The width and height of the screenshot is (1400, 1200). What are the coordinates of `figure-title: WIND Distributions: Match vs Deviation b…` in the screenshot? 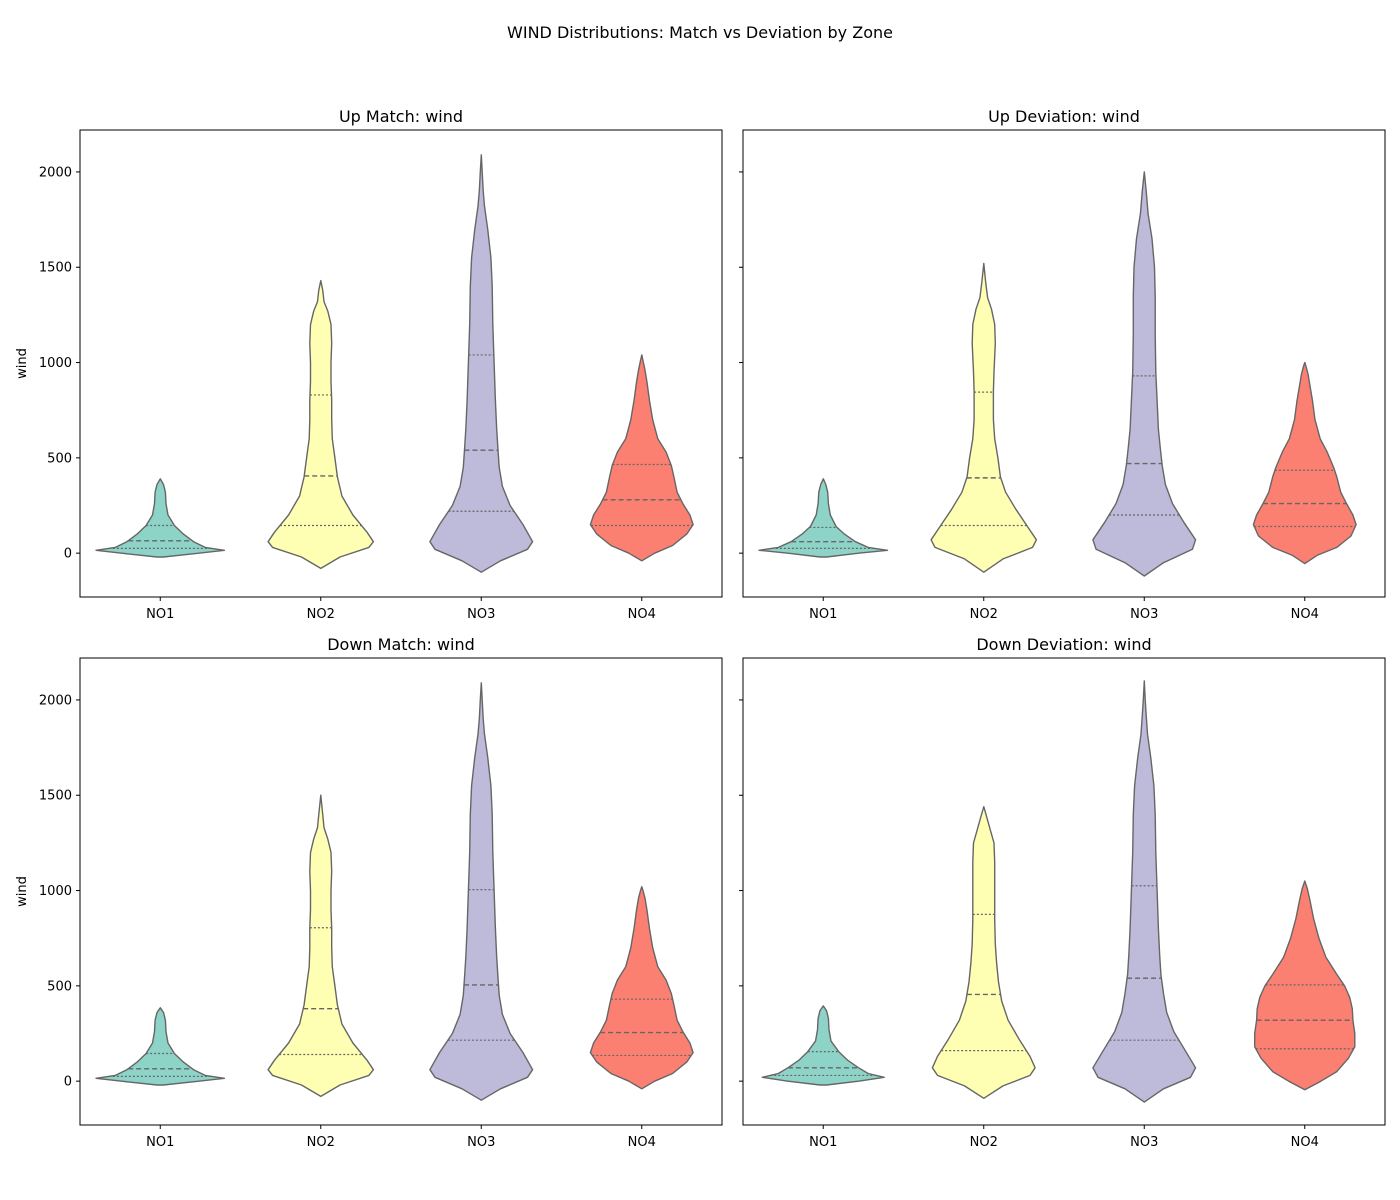 It's located at (700, 32).